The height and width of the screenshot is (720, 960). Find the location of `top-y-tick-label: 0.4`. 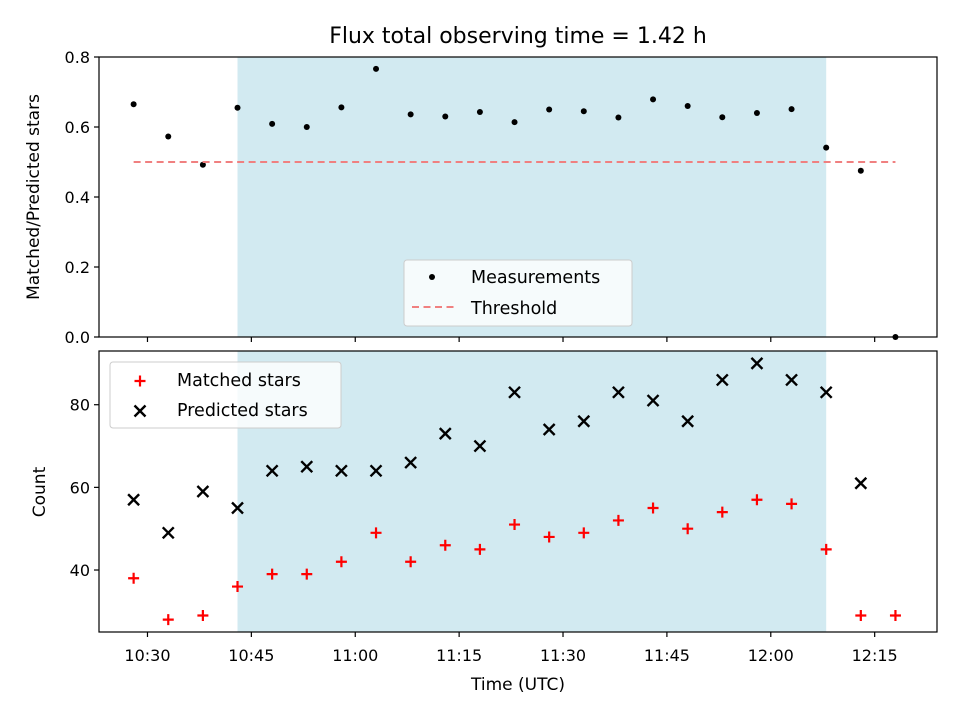

top-y-tick-label: 0.4 is located at coordinates (77, 197).